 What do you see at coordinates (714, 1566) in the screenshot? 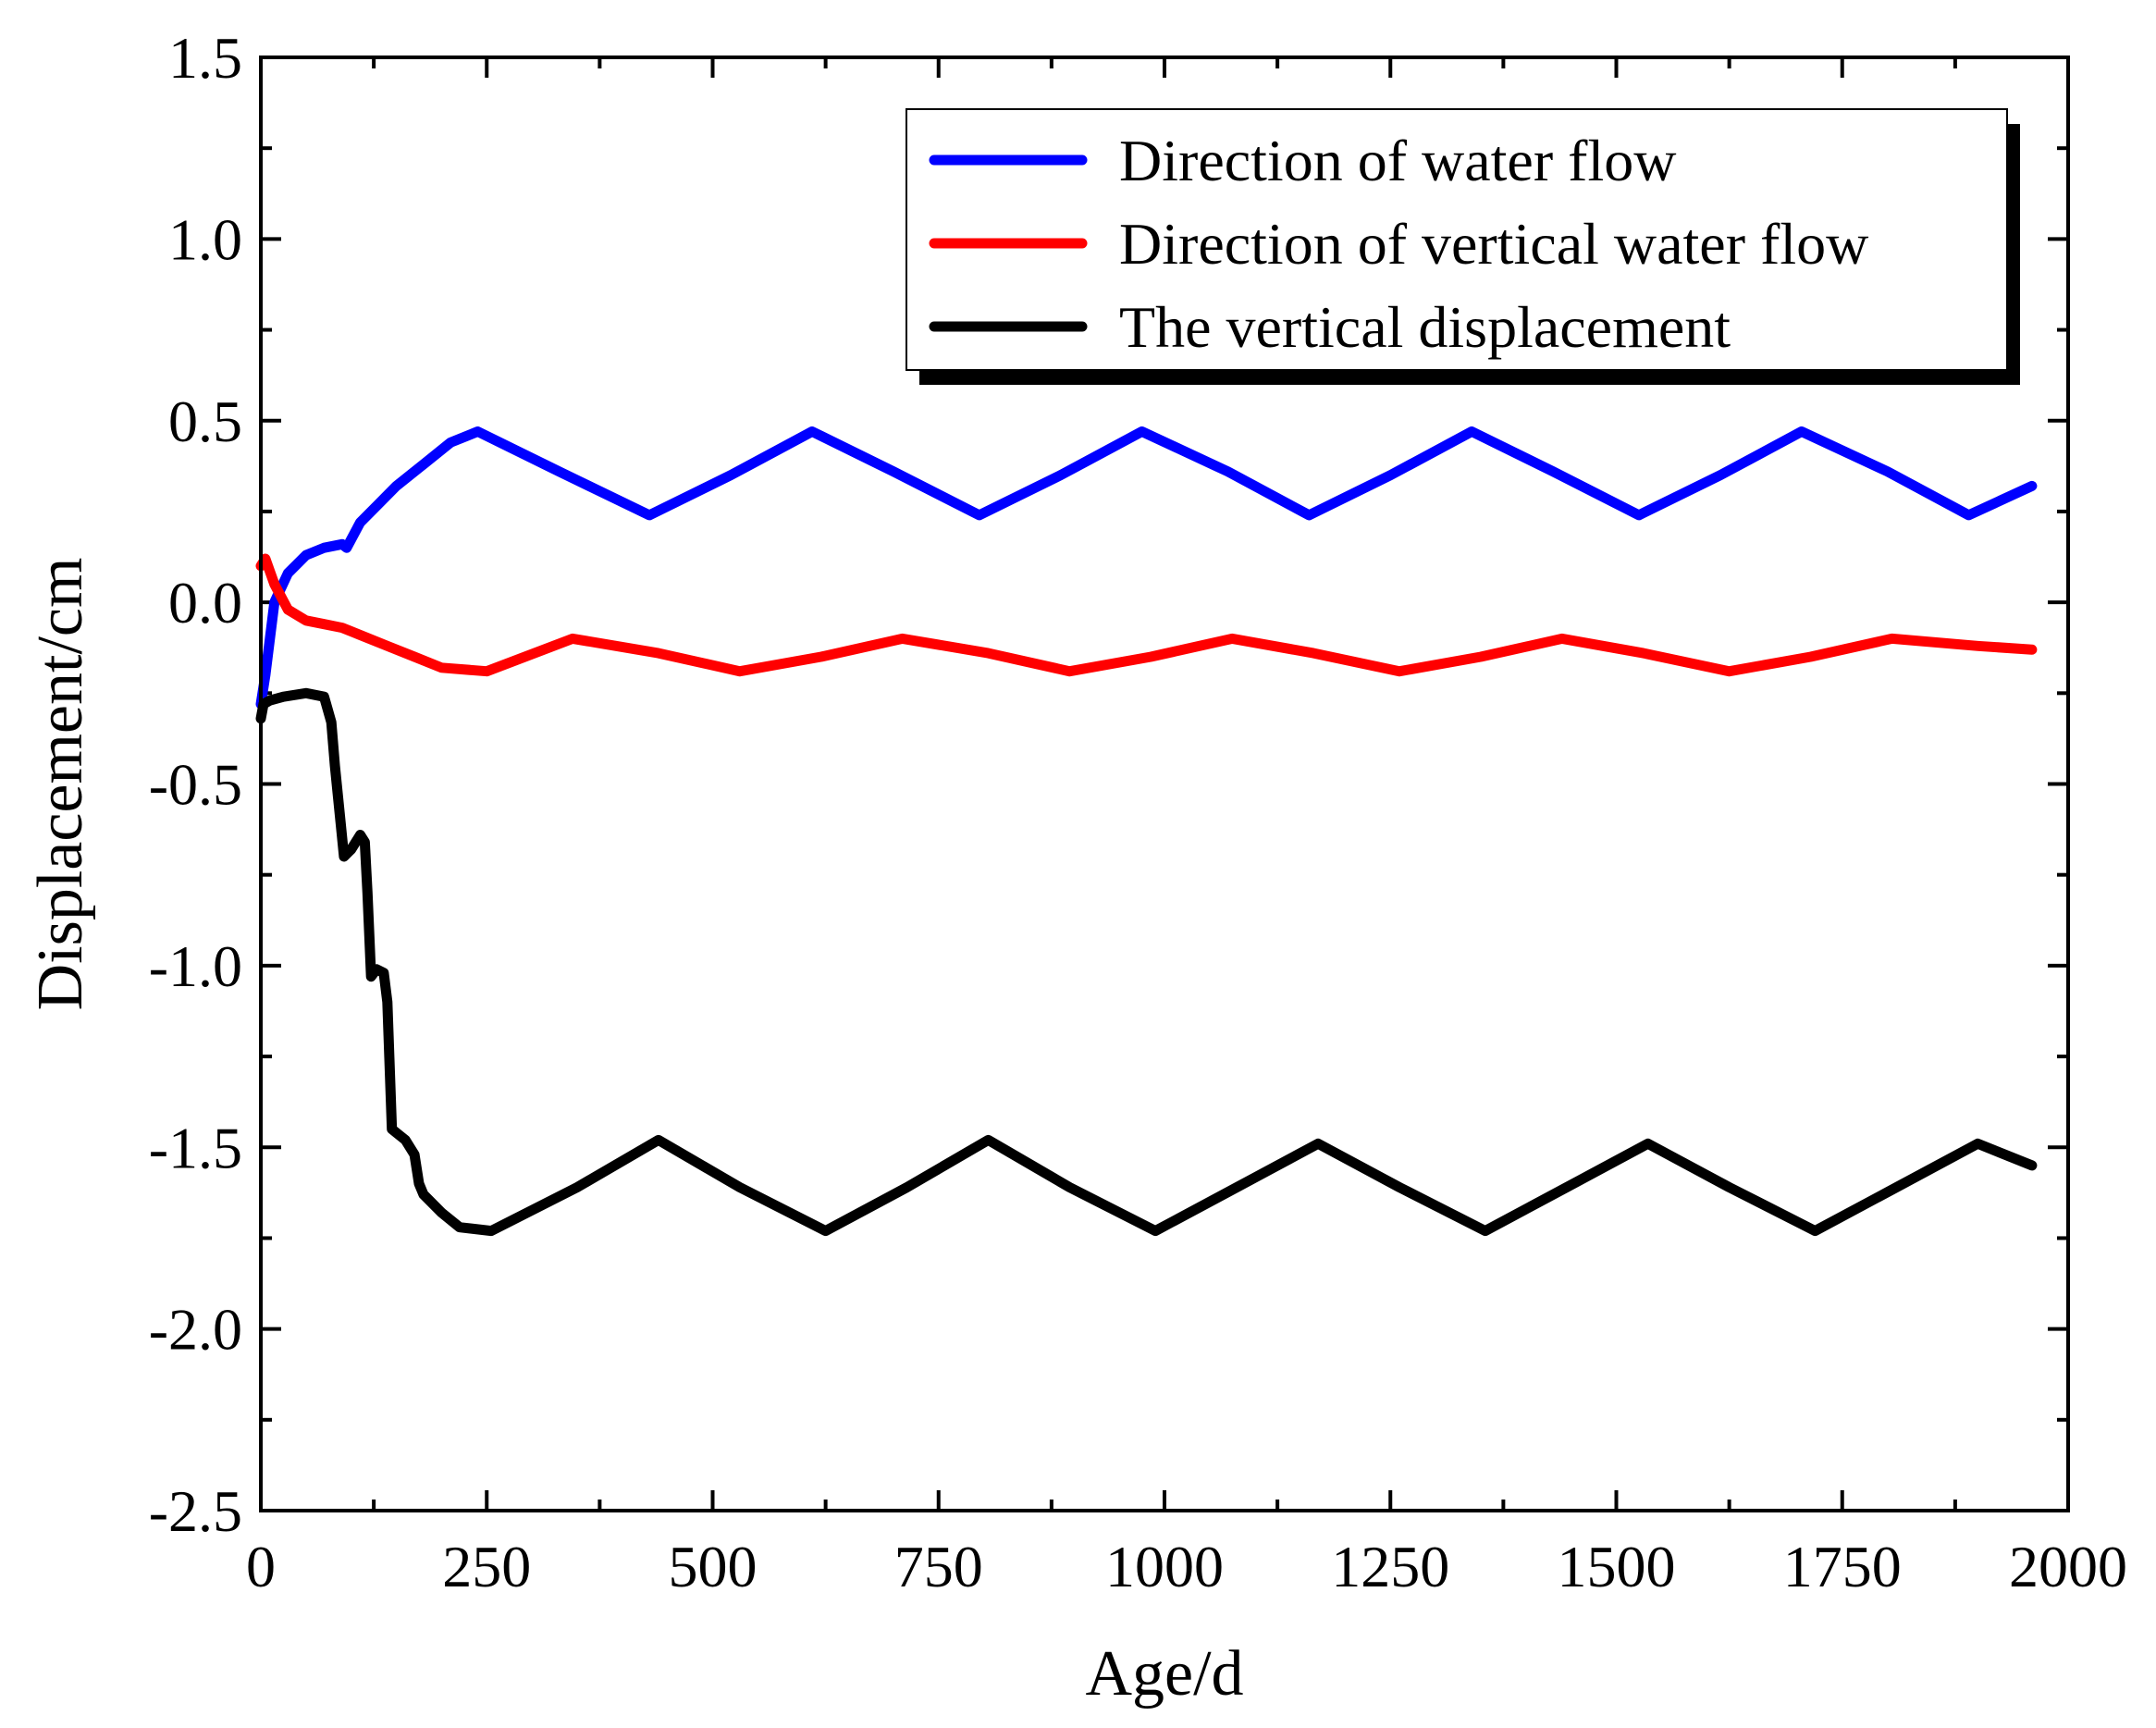
I see `x-tick-label: 500` at bounding box center [714, 1566].